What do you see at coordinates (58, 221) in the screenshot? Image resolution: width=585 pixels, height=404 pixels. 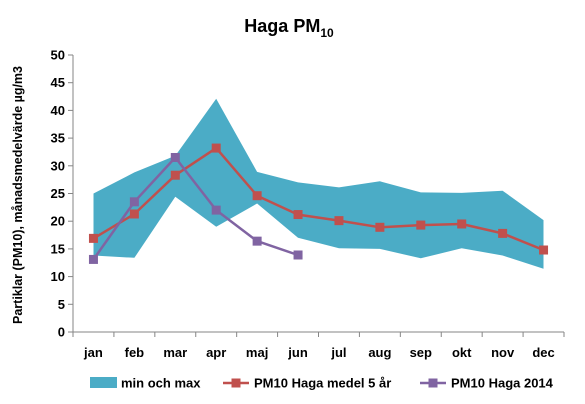 I see `y-tick-label: 20` at bounding box center [58, 221].